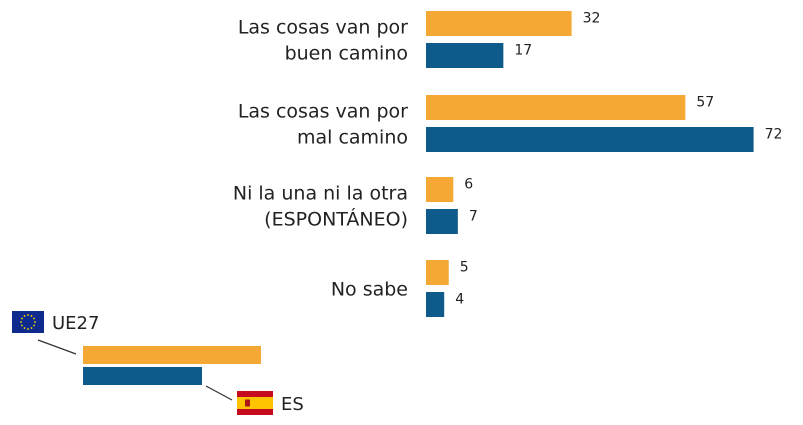 The image size is (803, 425). What do you see at coordinates (468, 185) in the screenshot?
I see `value-label-ue27-2: 6` at bounding box center [468, 185].